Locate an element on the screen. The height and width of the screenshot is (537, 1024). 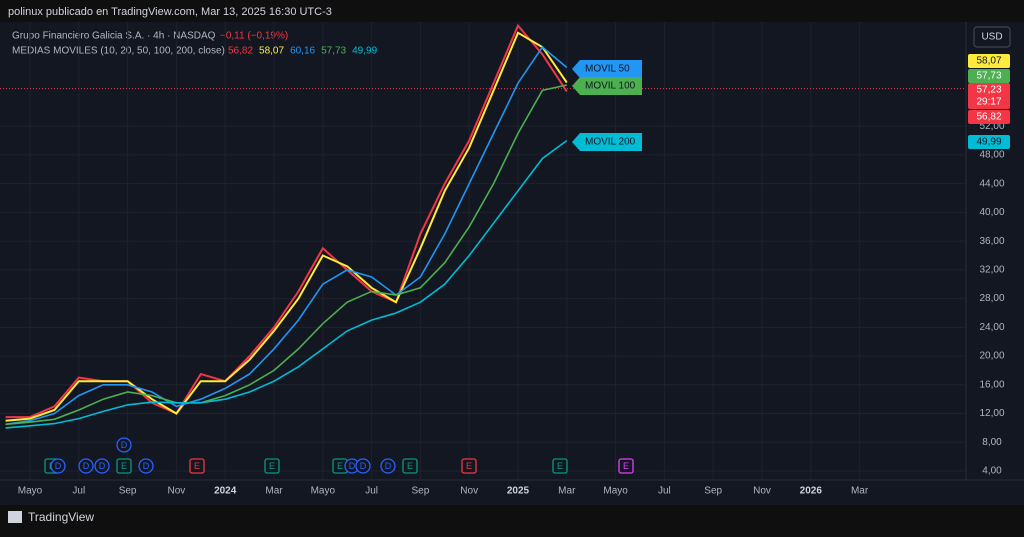
x-tick-label: 2025 is located at coordinates (518, 491).